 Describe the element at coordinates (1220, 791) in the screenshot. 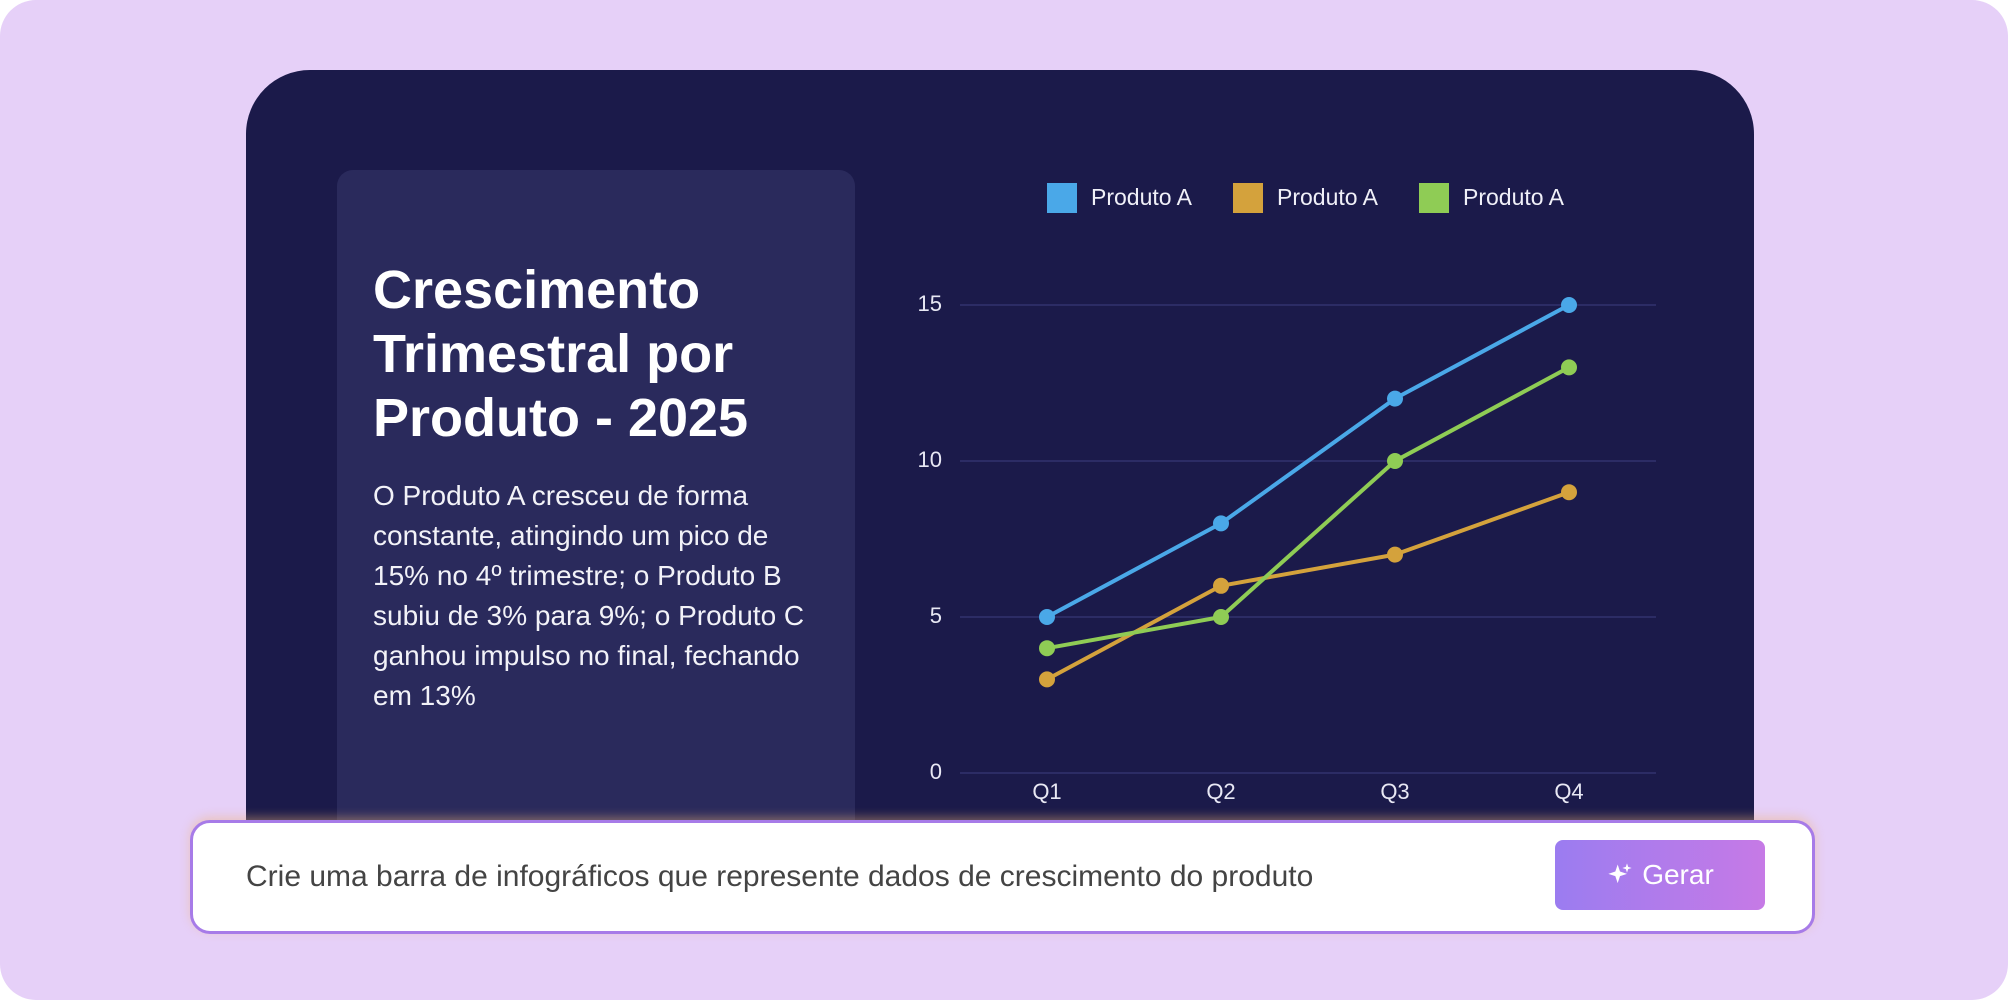

I see `x-tick-label: Q2` at that location.